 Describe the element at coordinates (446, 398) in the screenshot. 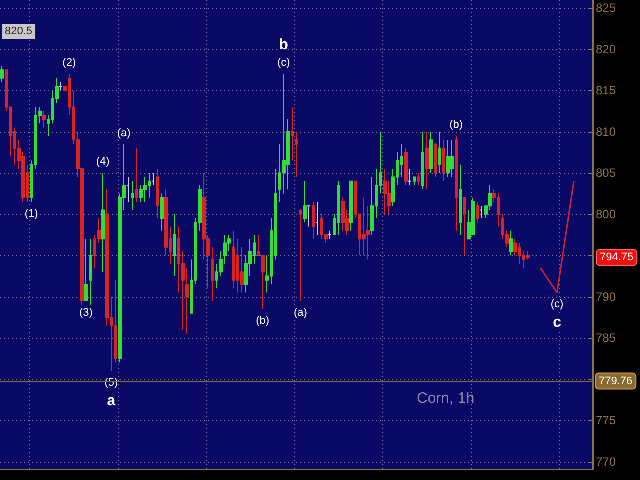

I see `text: Corn, 1h` at that location.